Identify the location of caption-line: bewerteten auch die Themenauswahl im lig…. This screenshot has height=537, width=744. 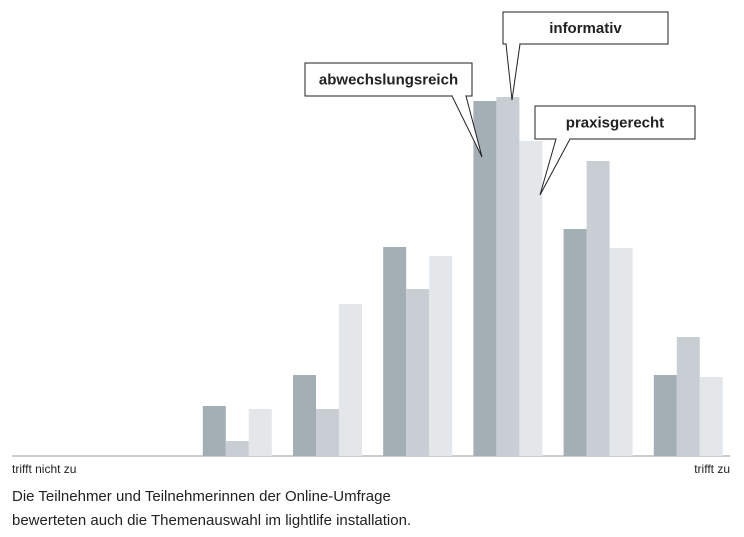
(211, 520).